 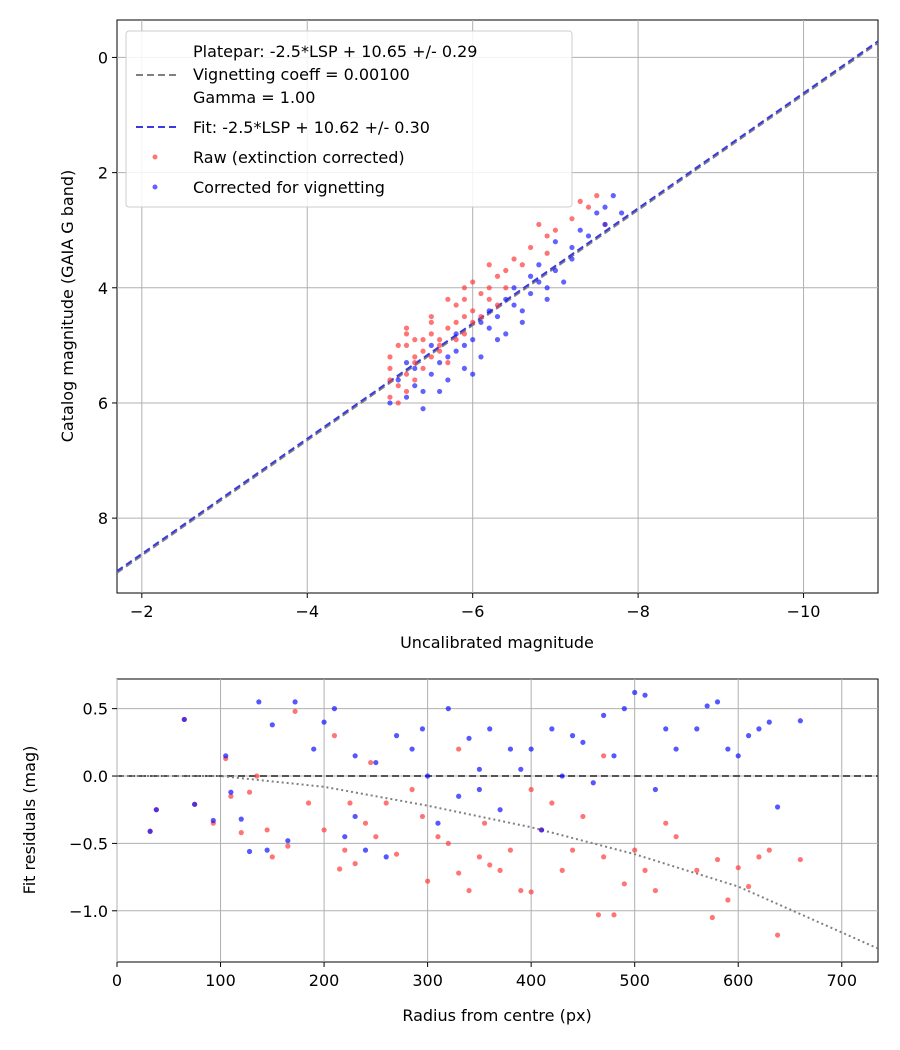 What do you see at coordinates (497, 862) in the screenshot?
I see `line-vignetting-model` at bounding box center [497, 862].